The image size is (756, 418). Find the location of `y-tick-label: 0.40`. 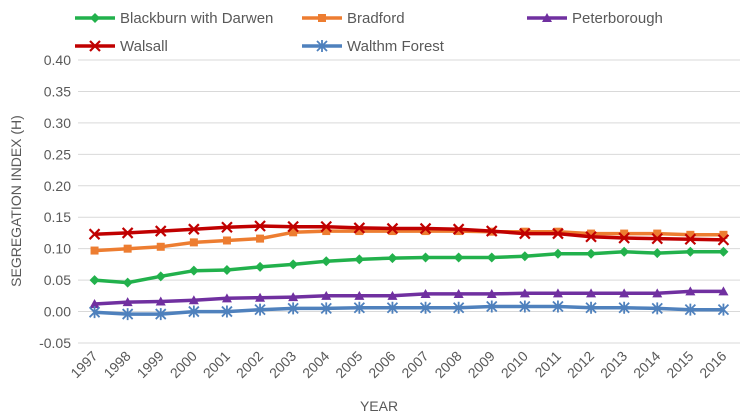

y-tick-label: 0.40 is located at coordinates (57, 60).